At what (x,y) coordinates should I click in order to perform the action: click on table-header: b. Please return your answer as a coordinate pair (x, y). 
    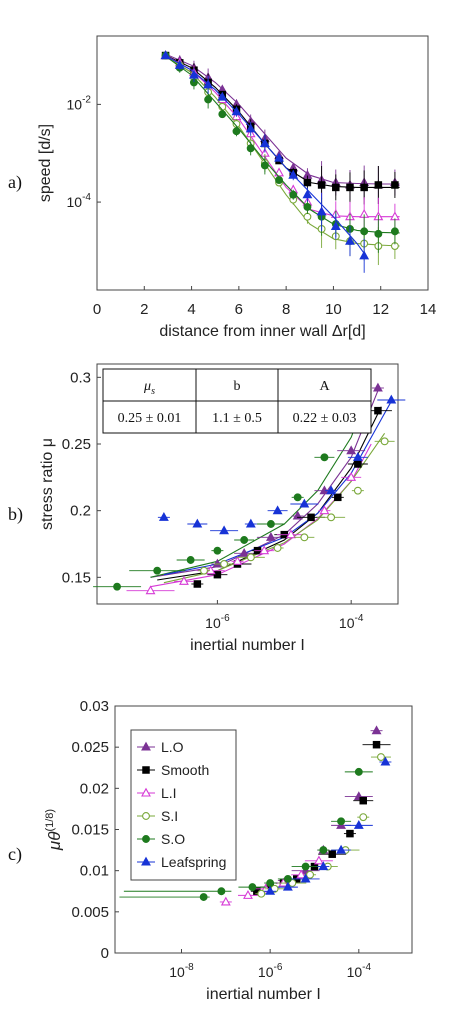
    Looking at the image, I should click on (237, 386).